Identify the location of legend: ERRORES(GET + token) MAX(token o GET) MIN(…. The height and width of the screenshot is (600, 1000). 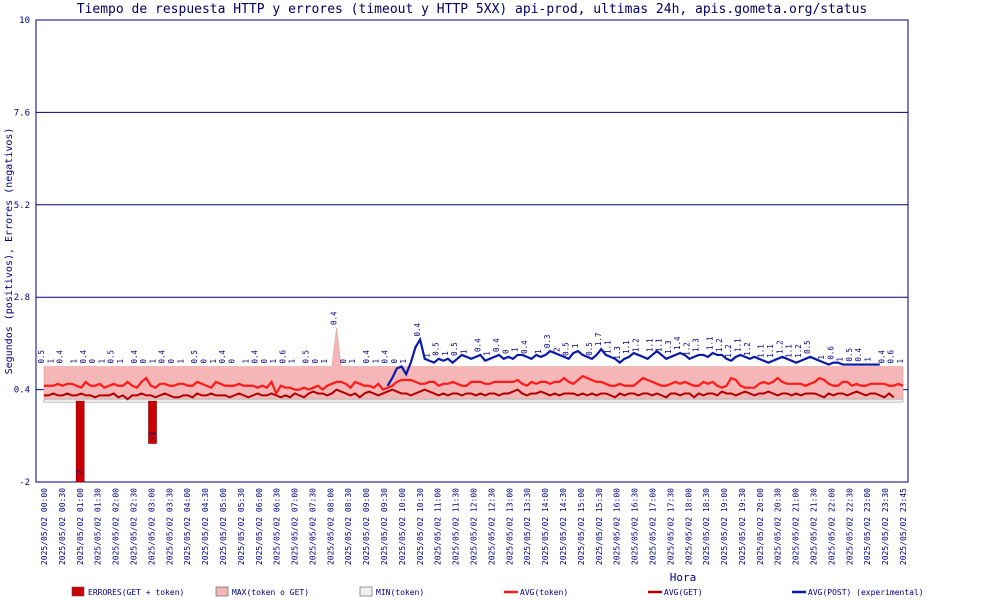
(497, 591).